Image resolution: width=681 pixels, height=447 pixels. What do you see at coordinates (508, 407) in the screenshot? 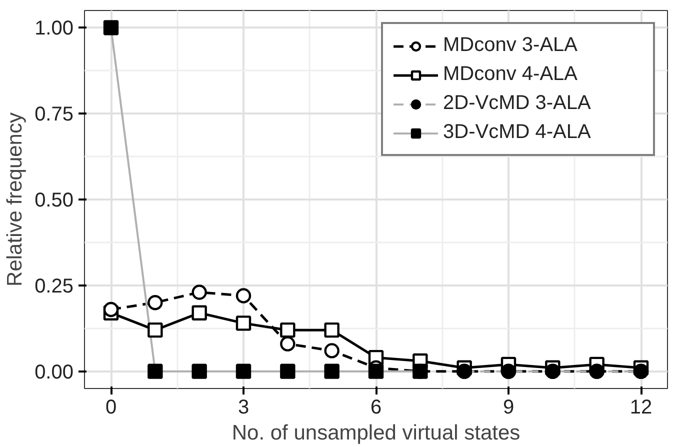
I see `x-tick-label: 9` at bounding box center [508, 407].